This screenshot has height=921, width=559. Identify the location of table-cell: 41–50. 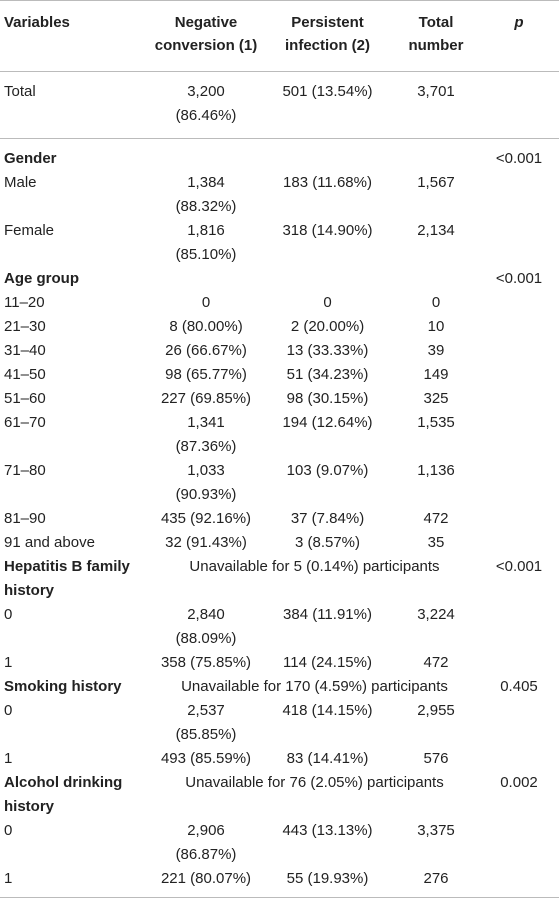
(25, 374).